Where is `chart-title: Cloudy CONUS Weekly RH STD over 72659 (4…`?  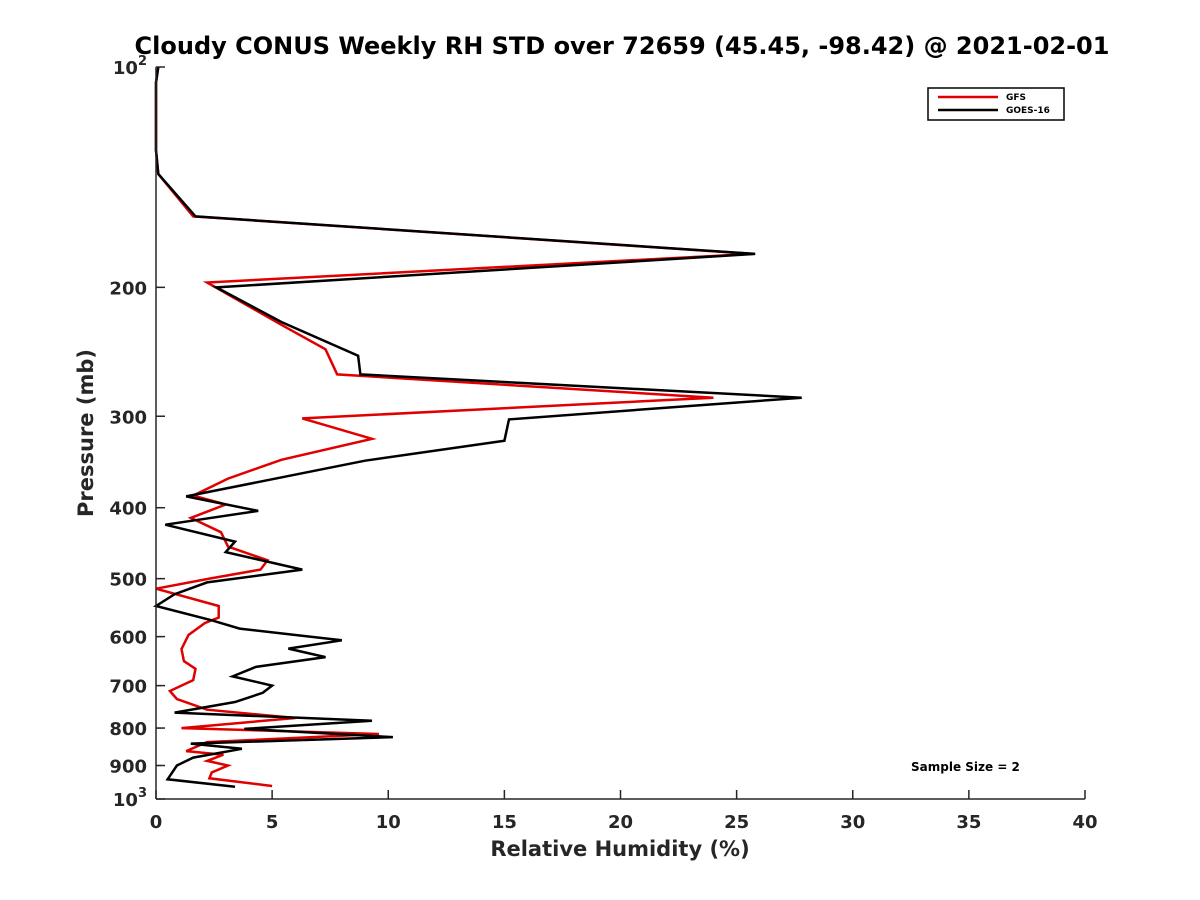
chart-title: Cloudy CONUS Weekly RH STD over 72659 (4… is located at coordinates (622, 46).